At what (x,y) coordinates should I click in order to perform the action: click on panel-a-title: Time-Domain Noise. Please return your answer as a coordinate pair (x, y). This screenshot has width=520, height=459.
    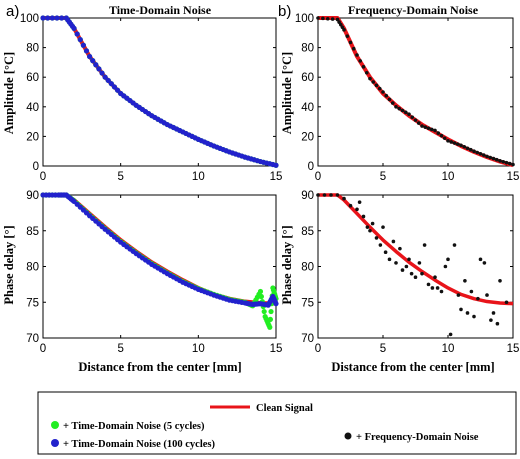
    Looking at the image, I should click on (160, 10).